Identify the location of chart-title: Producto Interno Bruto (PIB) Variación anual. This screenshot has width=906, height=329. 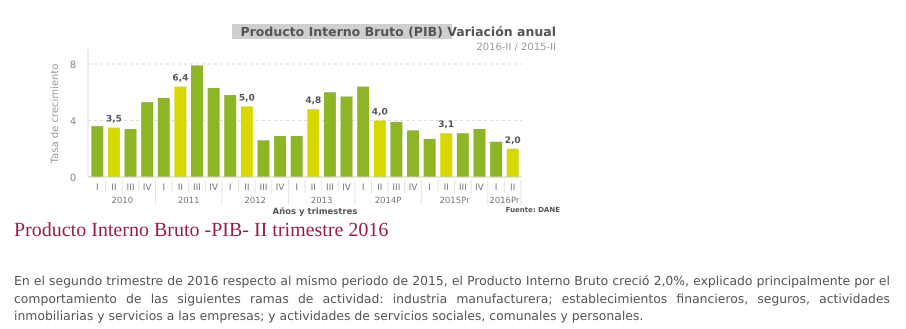
(398, 31).